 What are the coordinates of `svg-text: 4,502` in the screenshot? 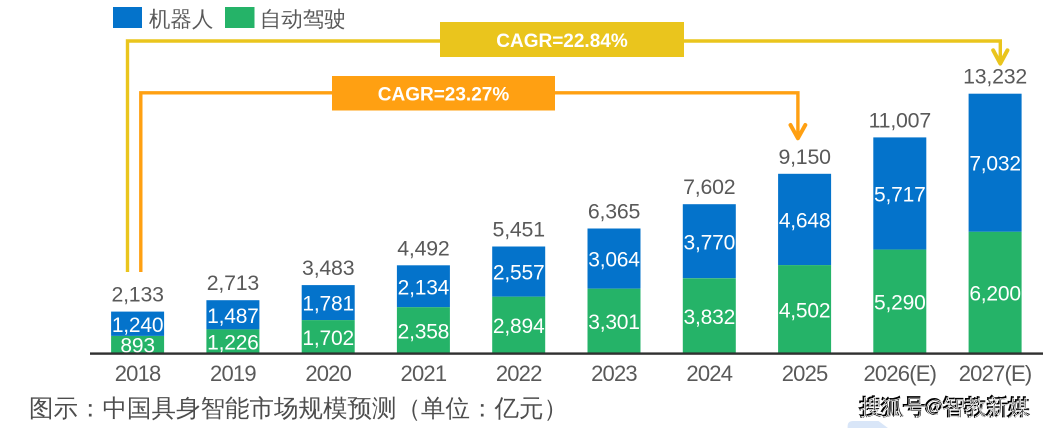 It's located at (805, 310).